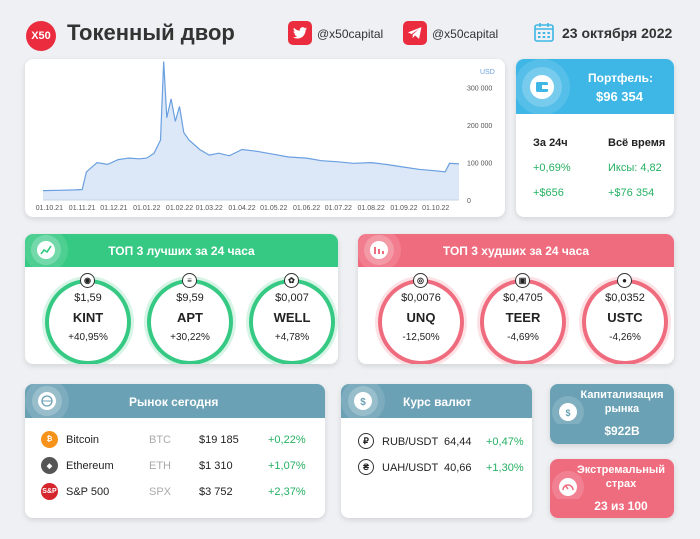 Image resolution: width=700 pixels, height=539 pixels. I want to click on telegram-handle: @x50capital, so click(465, 34).